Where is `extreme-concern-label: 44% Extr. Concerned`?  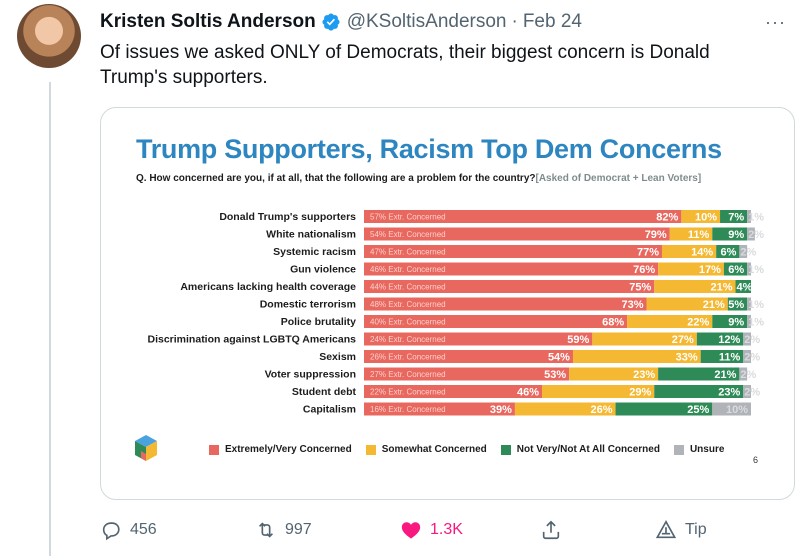
extreme-concern-label: 44% Extr. Concerned is located at coordinates (408, 287).